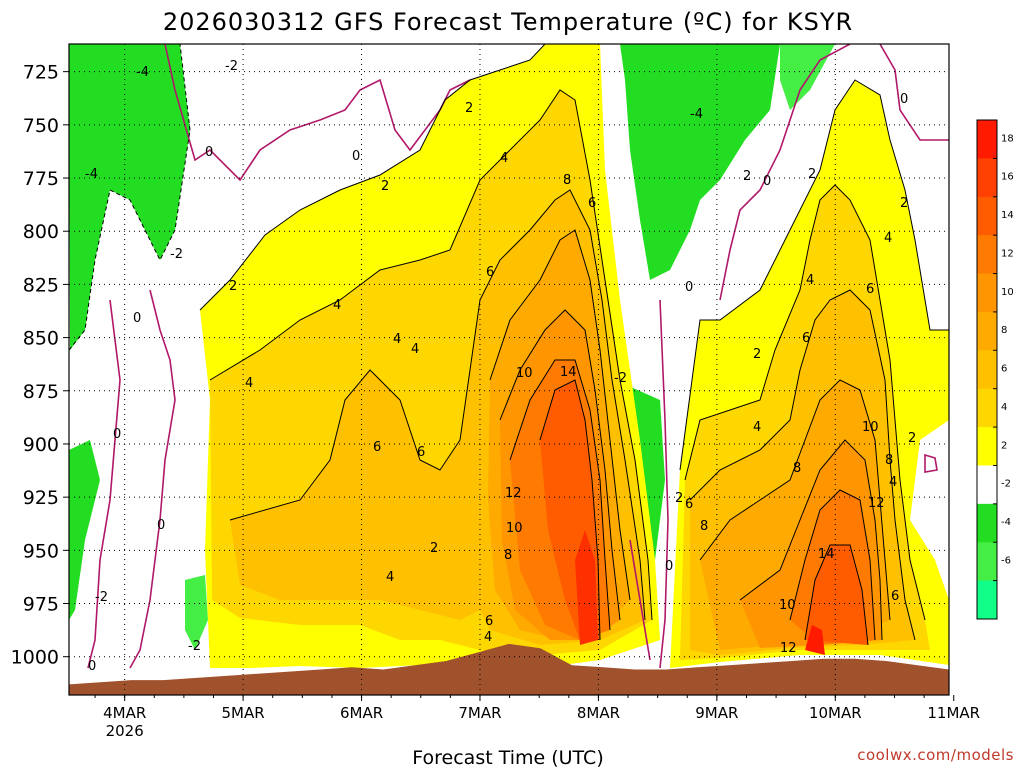 Image resolution: width=1024 pixels, height=768 pixels. What do you see at coordinates (41, 392) in the screenshot?
I see `y-tick-label: 875` at bounding box center [41, 392].